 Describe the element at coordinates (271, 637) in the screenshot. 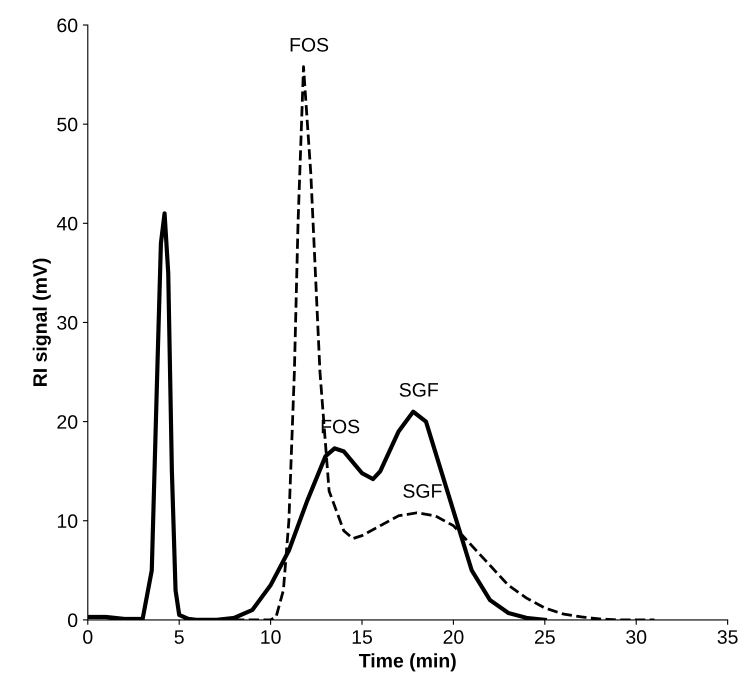

I see `x-tick-label: 10` at that location.